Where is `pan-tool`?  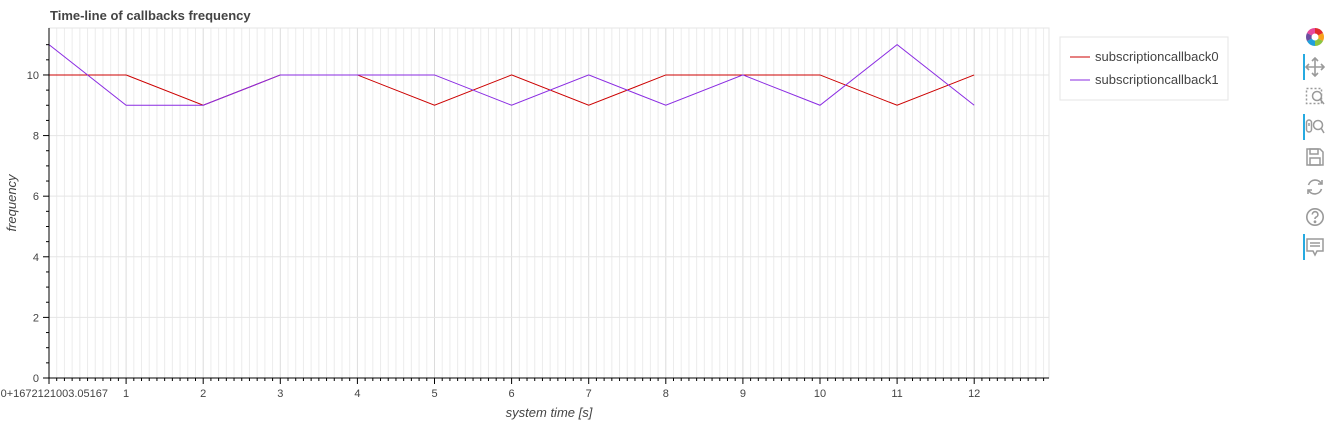
pan-tool is located at coordinates (1315, 67).